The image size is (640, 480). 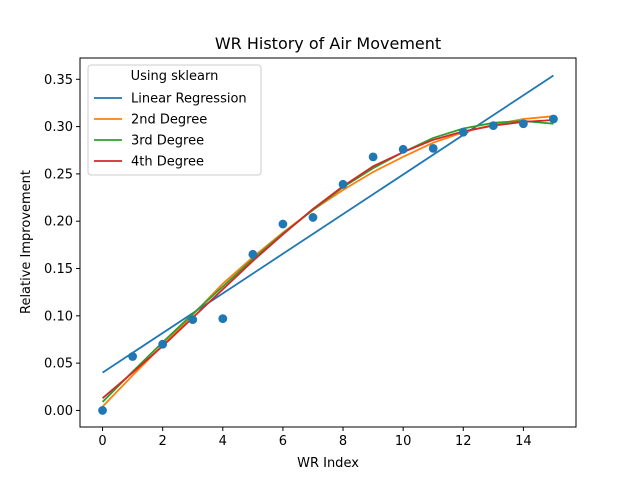 I want to click on x-tick-label: 14, so click(x=523, y=441).